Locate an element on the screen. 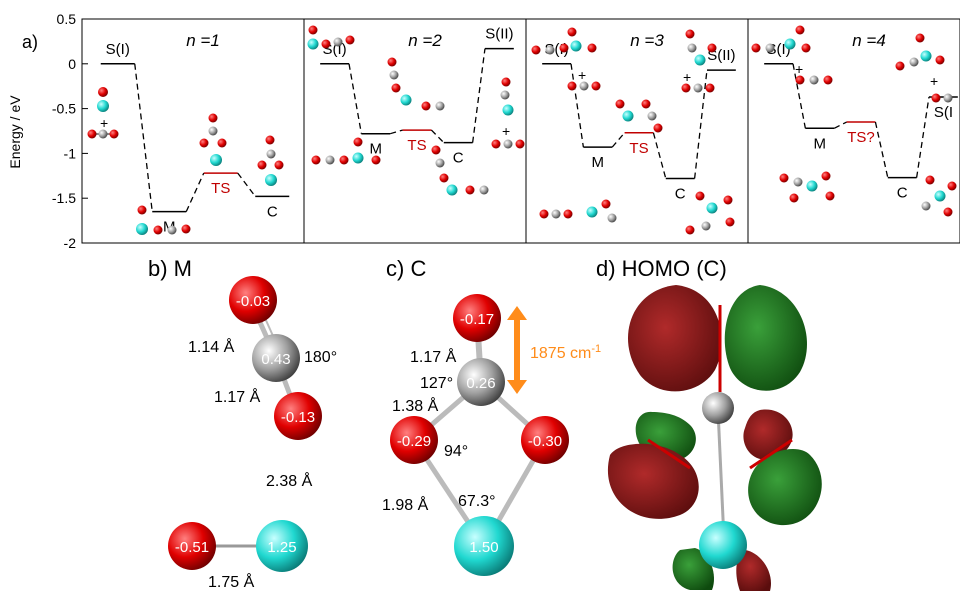 The image size is (960, 591). bond-length: 1.75 Å is located at coordinates (231, 581).